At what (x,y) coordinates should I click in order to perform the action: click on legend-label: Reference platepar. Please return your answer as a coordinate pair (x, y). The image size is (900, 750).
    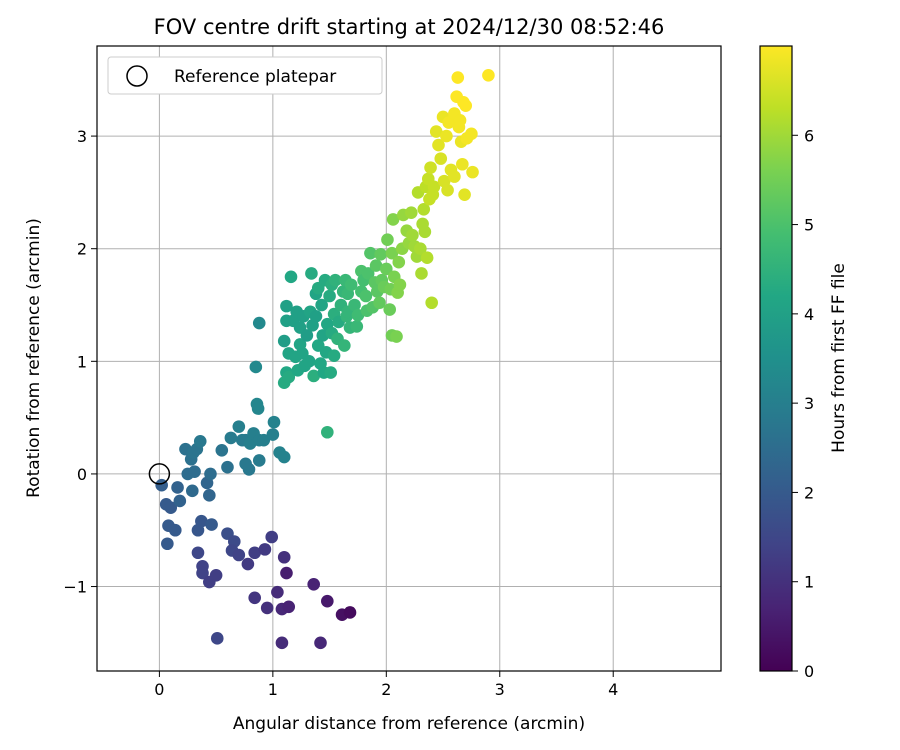
    Looking at the image, I should click on (255, 77).